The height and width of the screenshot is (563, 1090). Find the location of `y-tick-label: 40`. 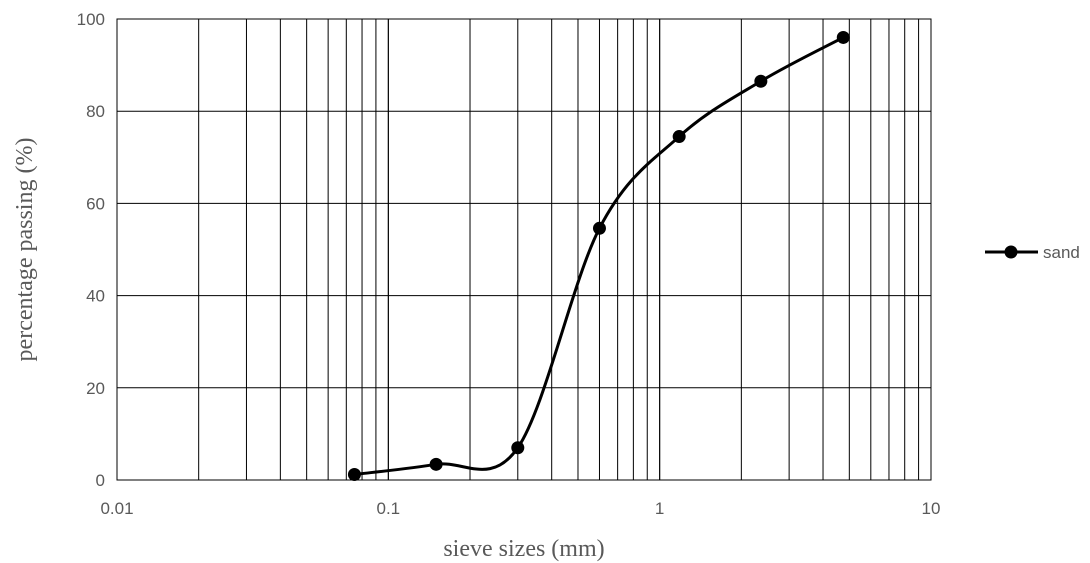

y-tick-label: 40 is located at coordinates (95, 296).